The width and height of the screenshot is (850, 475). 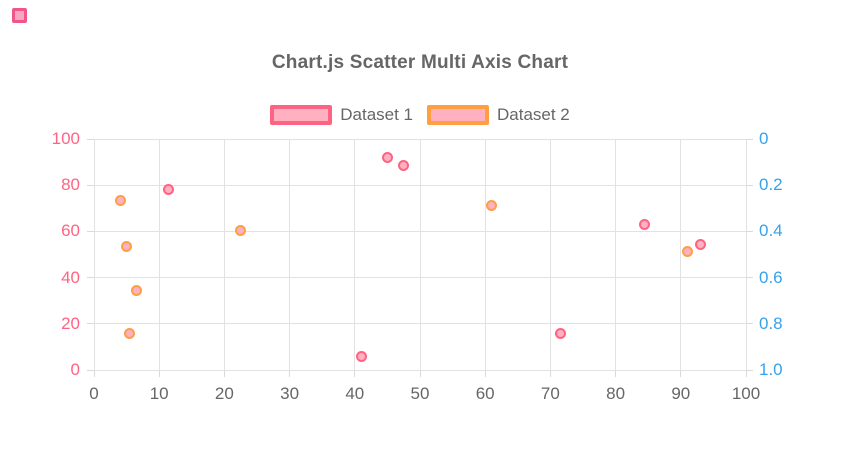 I want to click on y-left-tick-label: 60, so click(x=70, y=231).